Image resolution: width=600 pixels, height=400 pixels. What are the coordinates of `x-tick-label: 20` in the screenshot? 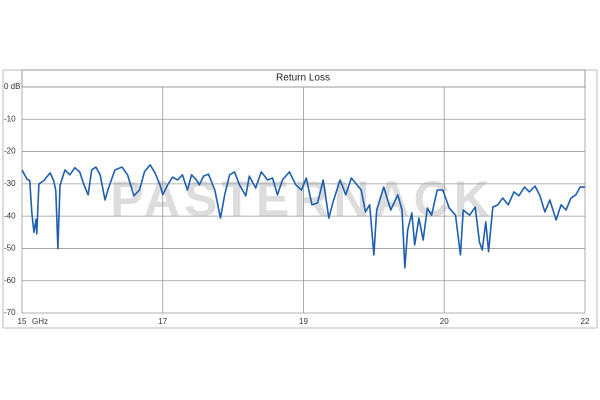 It's located at (444, 321).